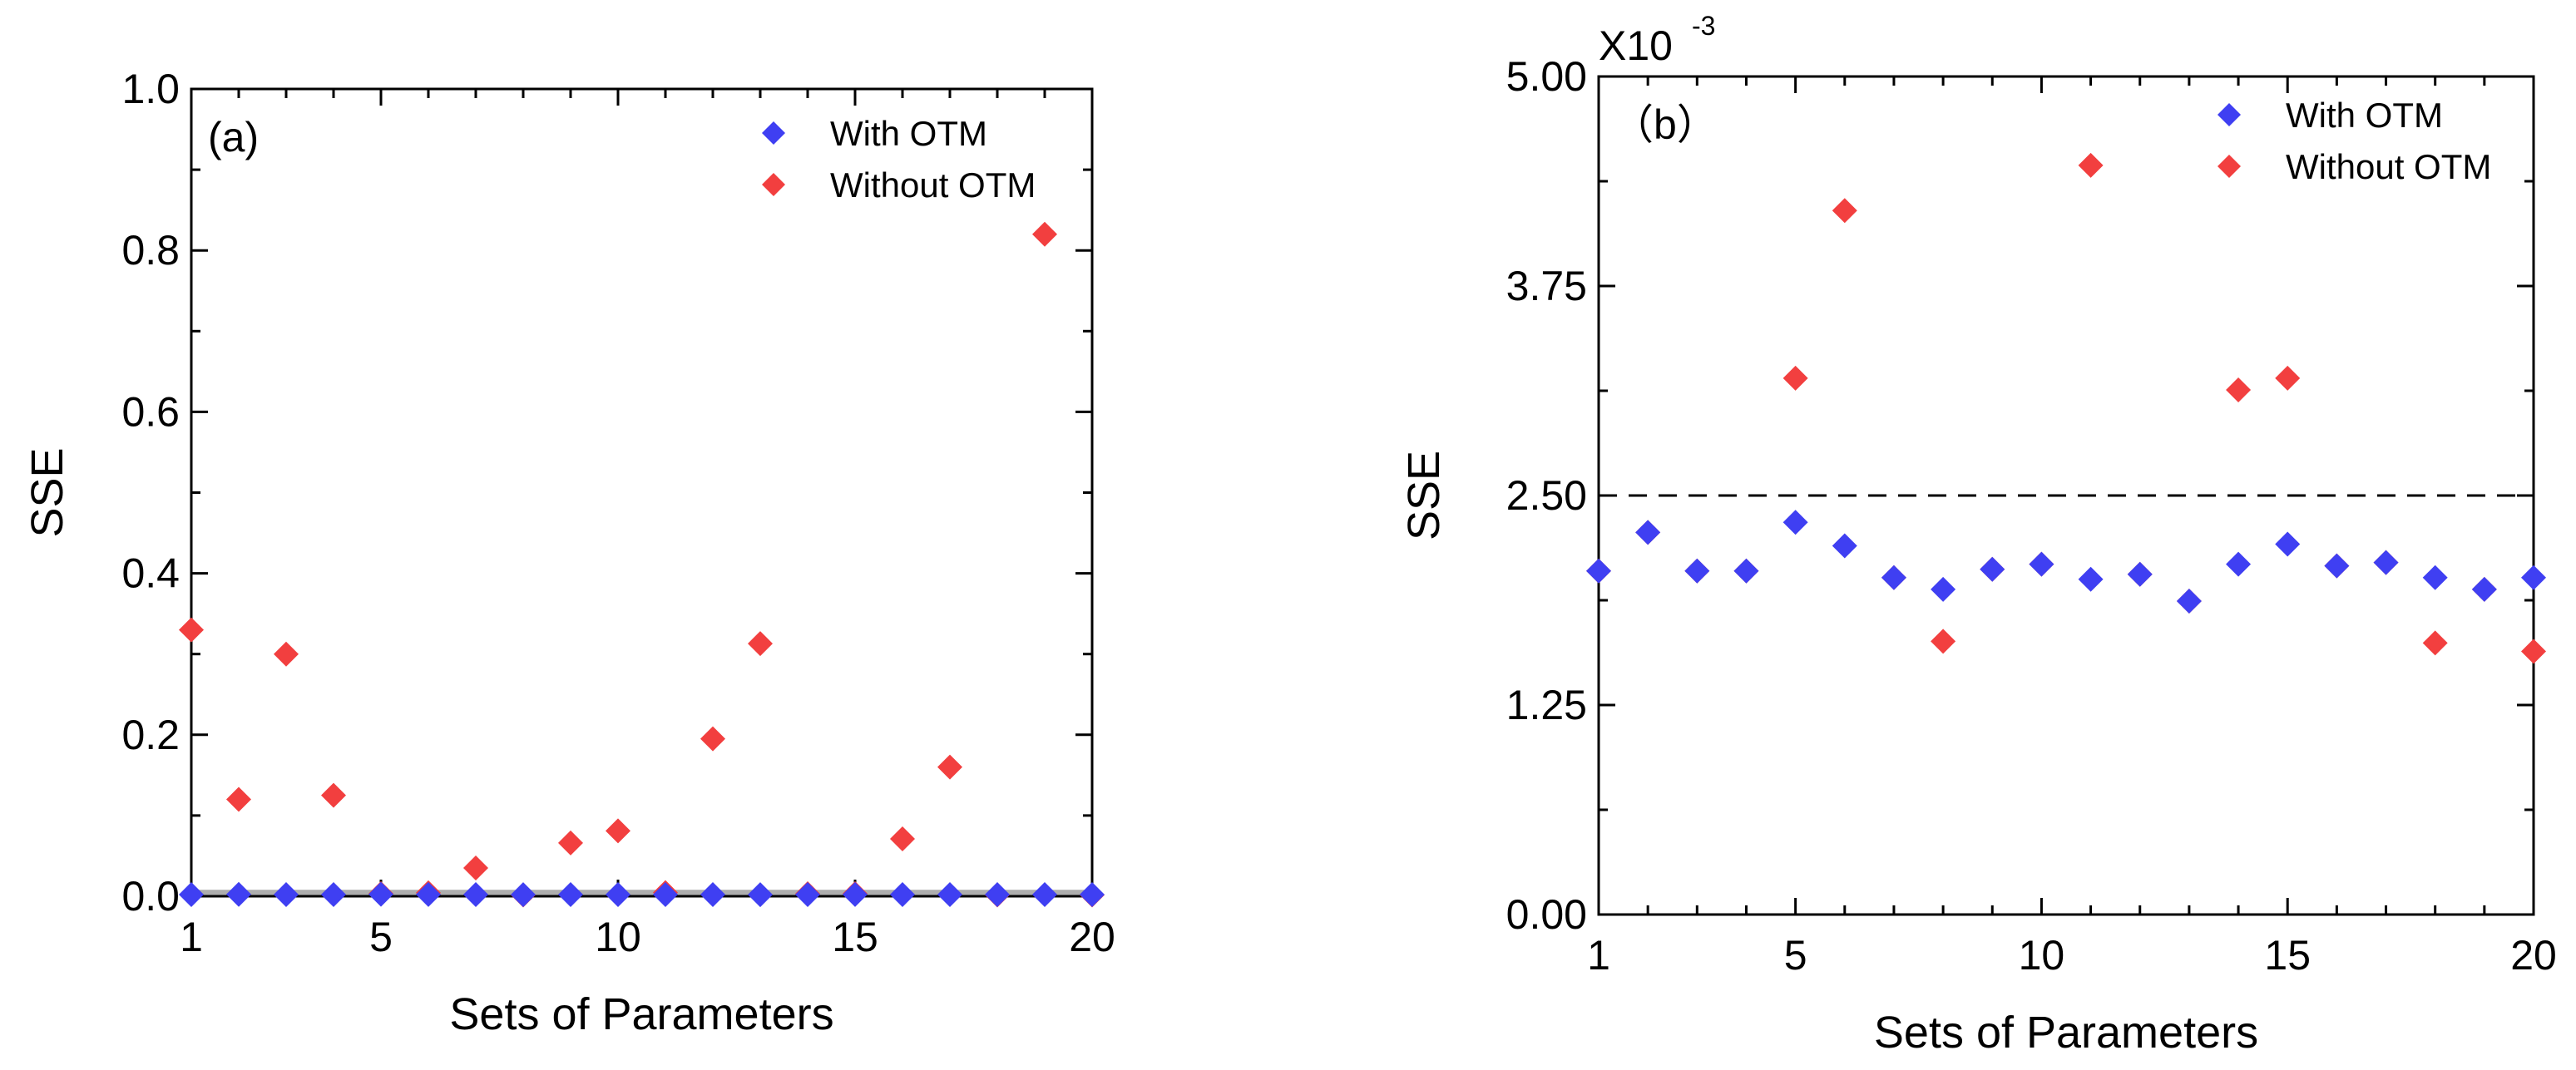 The image size is (2576, 1070). Describe the element at coordinates (150, 411) in the screenshot. I see `y-tick-label: 0.6` at that location.